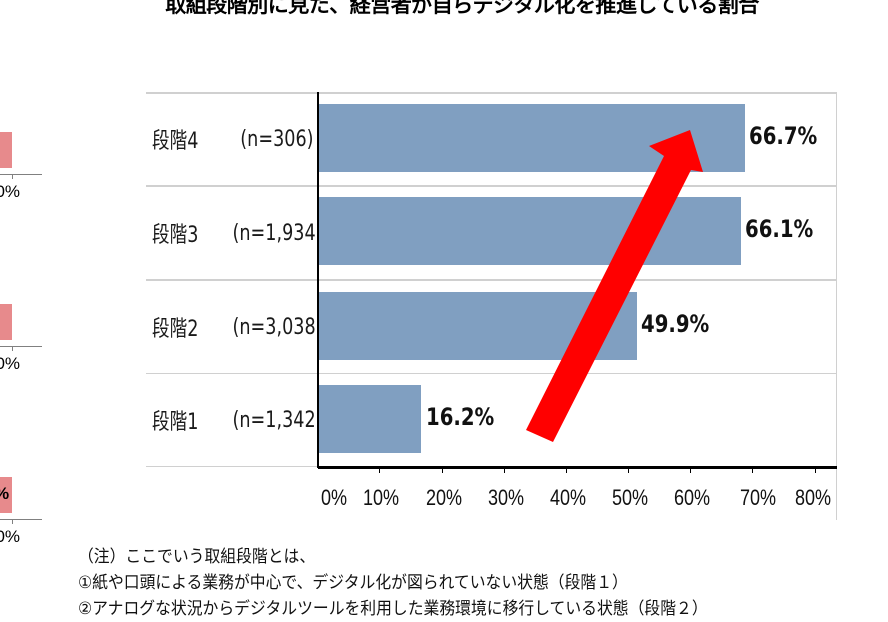 The width and height of the screenshot is (888, 622). Describe the element at coordinates (197, 556) in the screenshot. I see `note-line-1: （注）ここでいう取組段階とは、` at that location.